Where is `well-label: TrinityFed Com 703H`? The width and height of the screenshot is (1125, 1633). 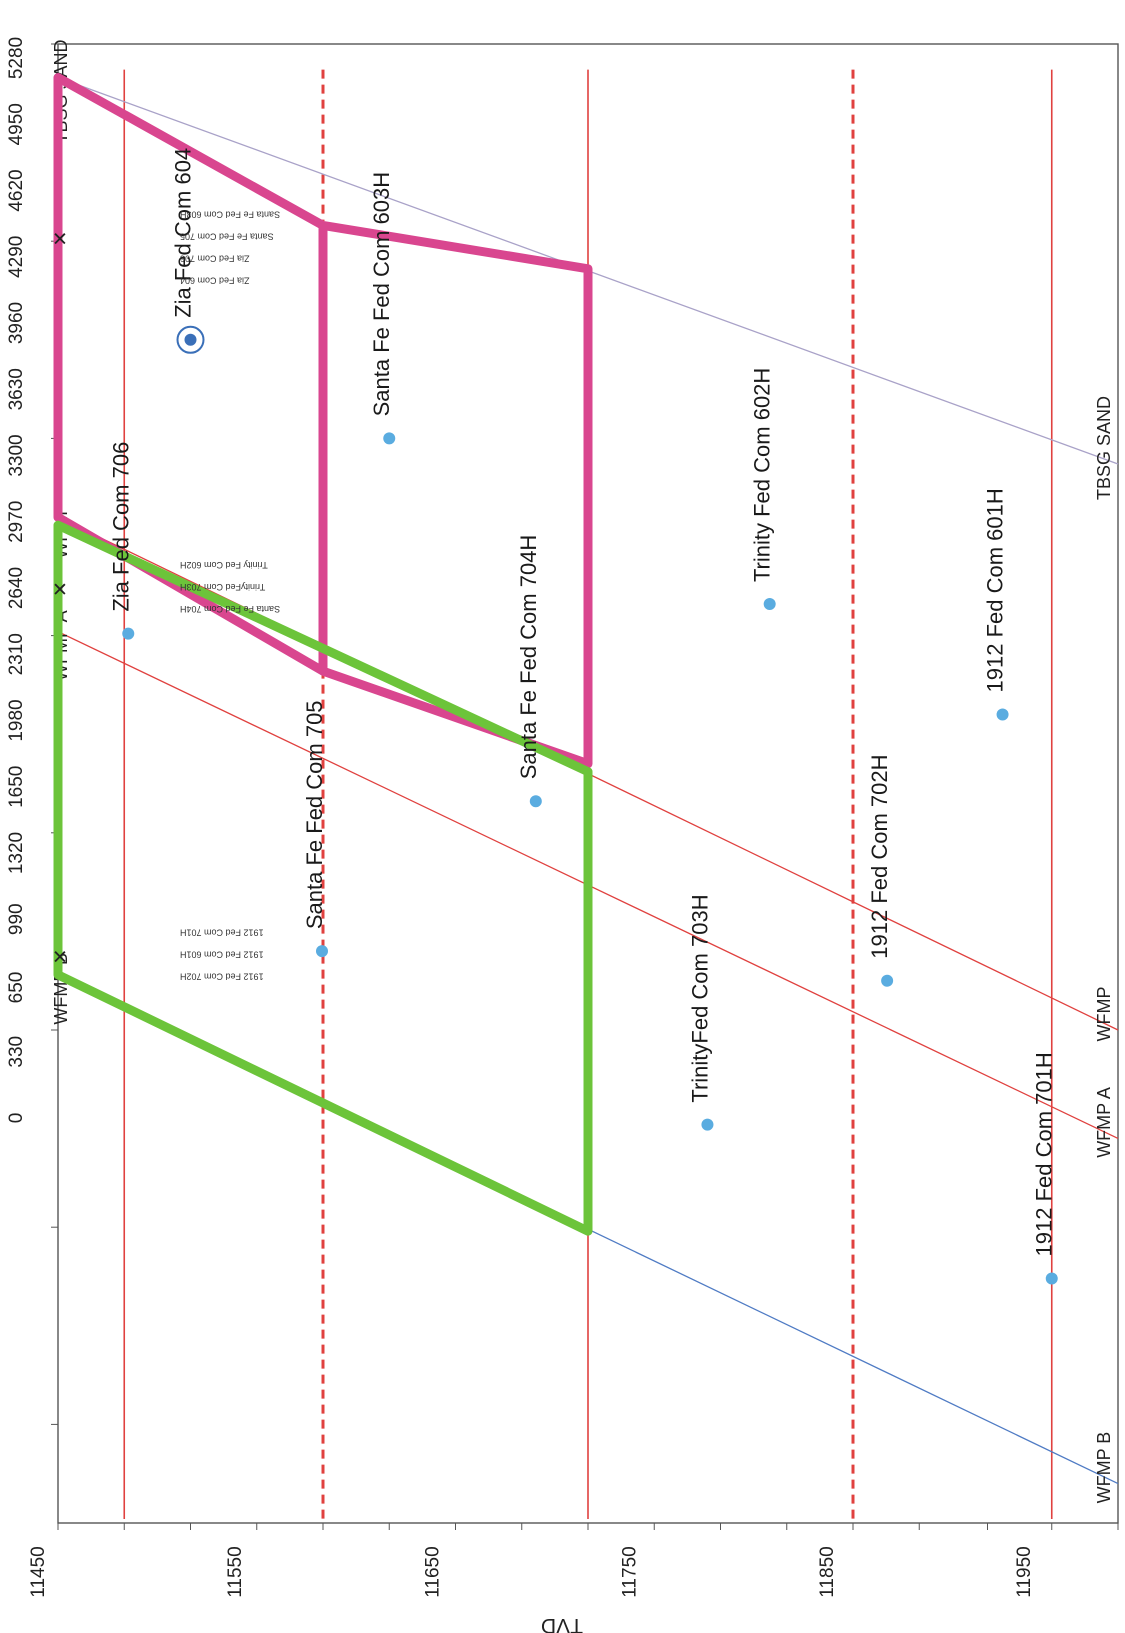
well-label: TrinityFed Com 703H is located at coordinates (699, 998).